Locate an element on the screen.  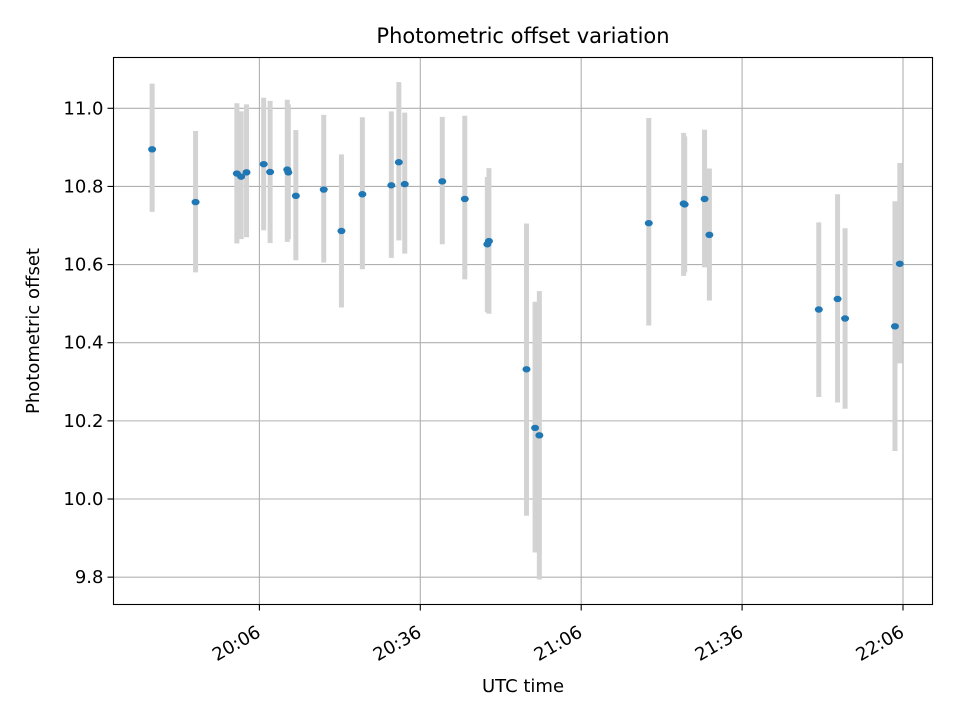
y-tick-label: 10.2 is located at coordinates (83, 421).